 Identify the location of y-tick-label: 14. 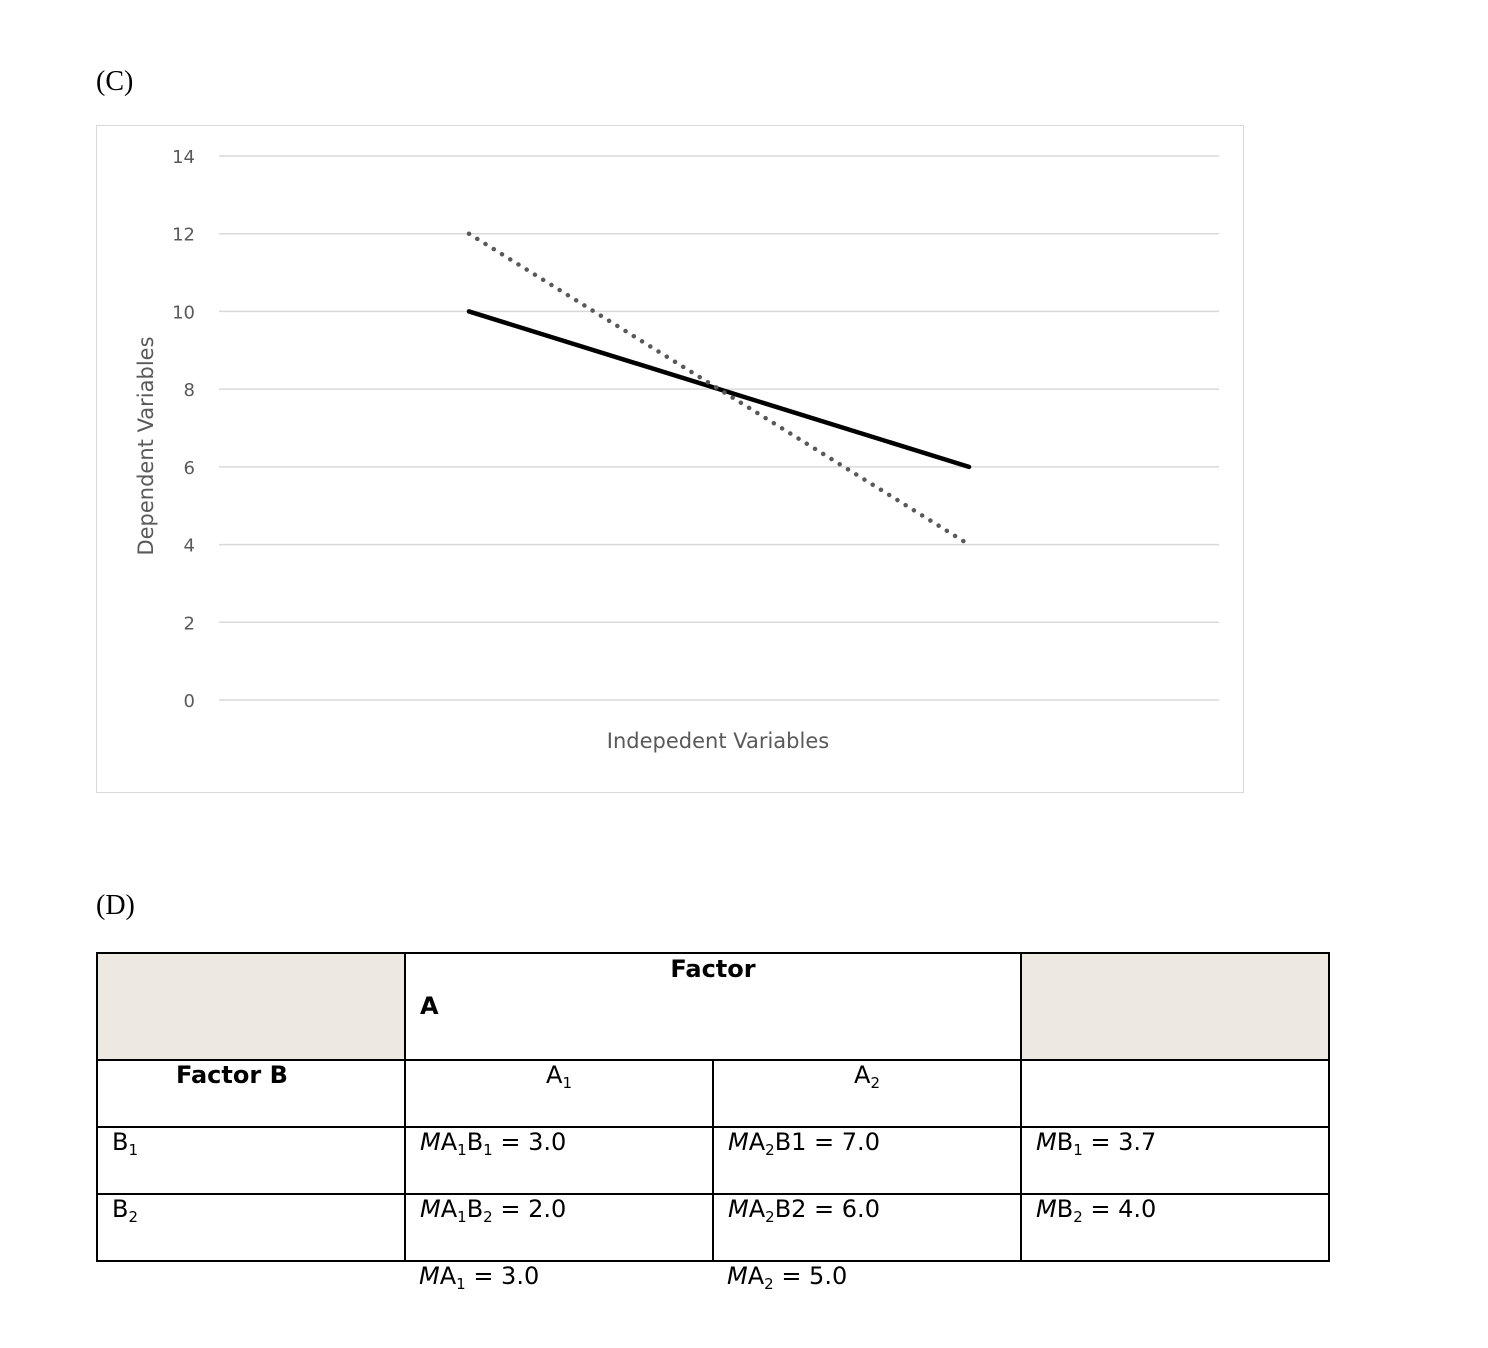
(183, 157).